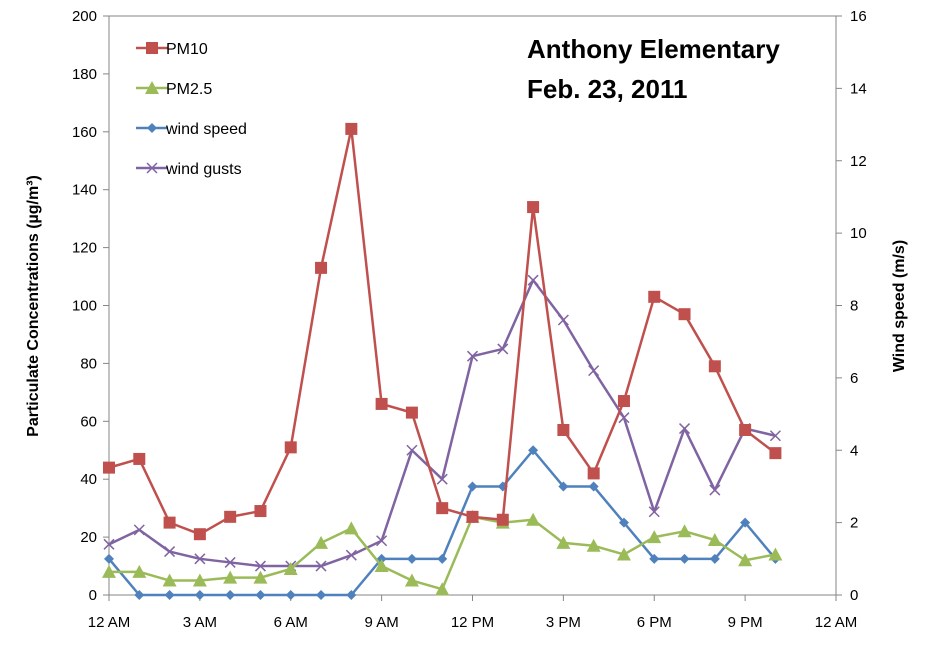 The width and height of the screenshot is (931, 661). Describe the element at coordinates (88, 363) in the screenshot. I see `y-tick-label: 80` at that location.